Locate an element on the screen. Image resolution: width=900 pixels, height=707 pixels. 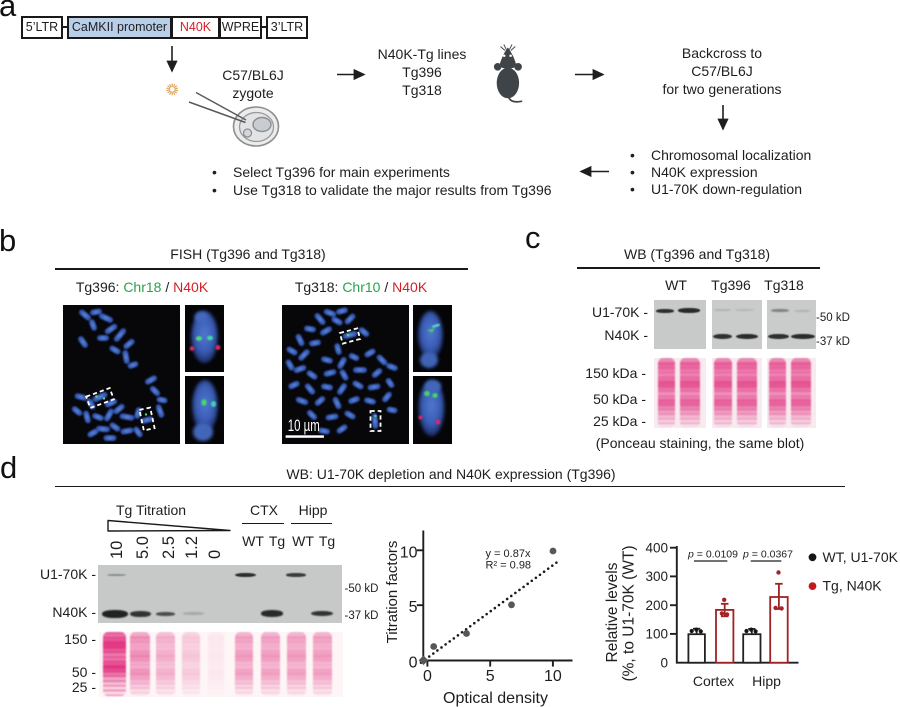
svg-text: Hipp is located at coordinates (766, 681).